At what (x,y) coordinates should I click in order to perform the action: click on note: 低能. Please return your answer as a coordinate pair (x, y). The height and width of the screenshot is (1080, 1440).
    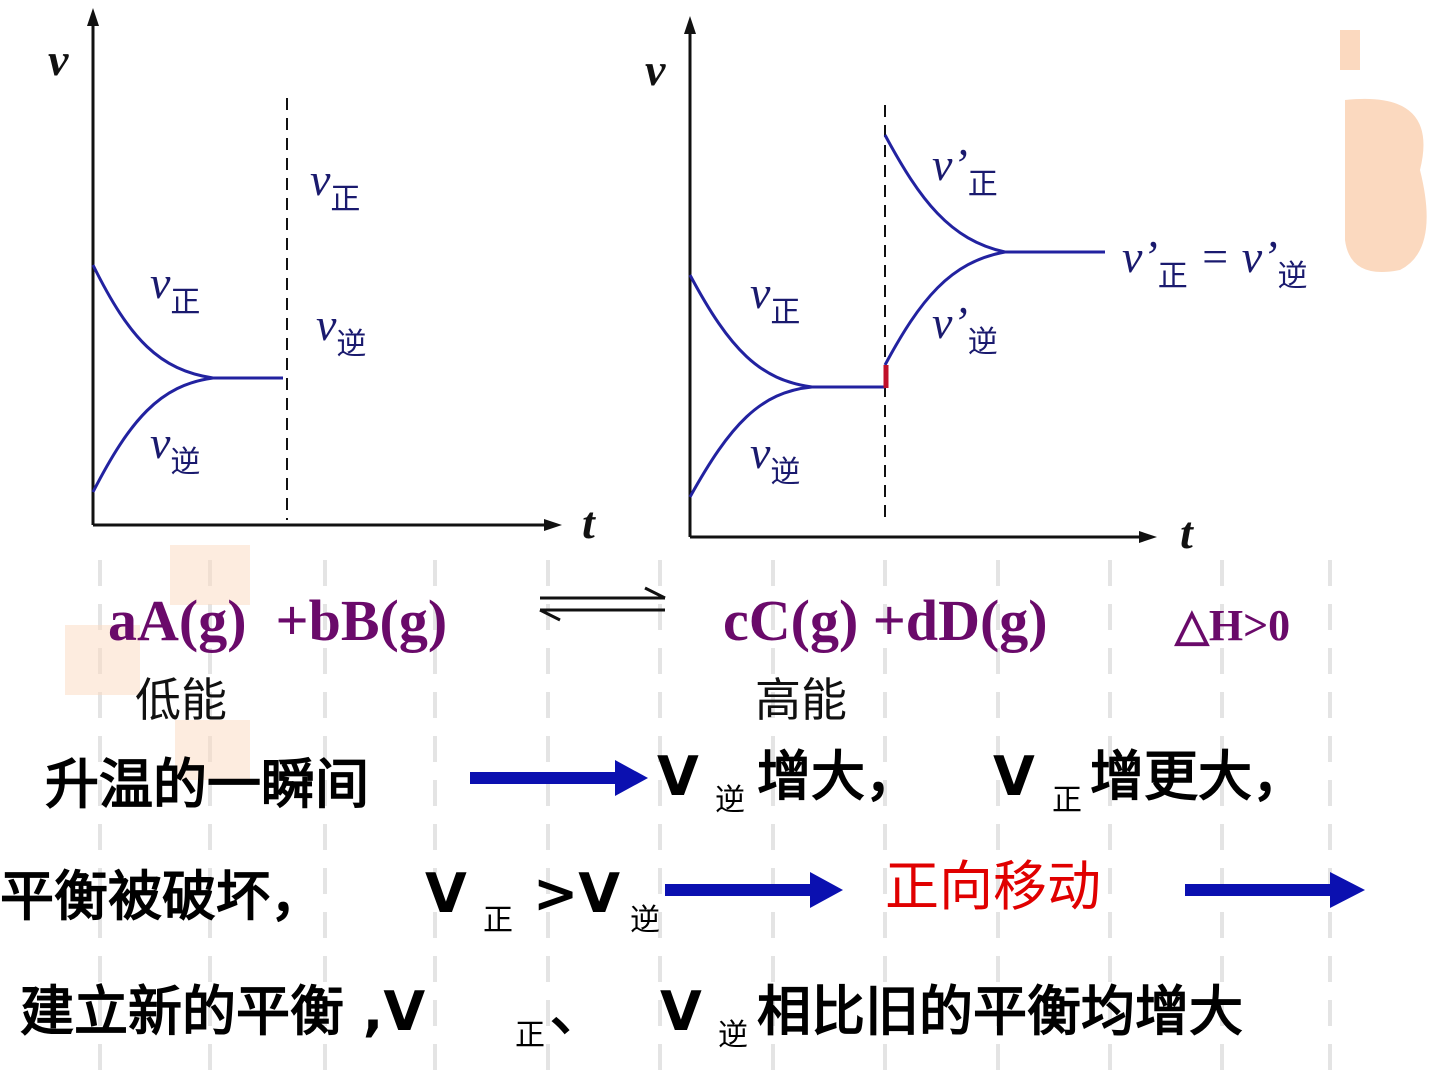
    Looking at the image, I should click on (181, 700).